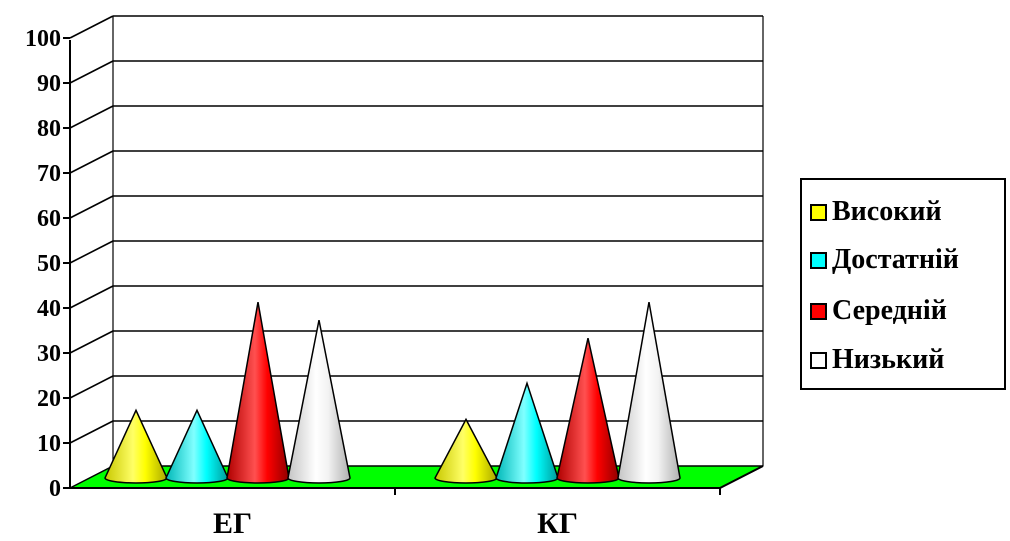 The height and width of the screenshot is (541, 1010). What do you see at coordinates (888, 359) in the screenshot?
I see `legend-label-low: Низький` at bounding box center [888, 359].